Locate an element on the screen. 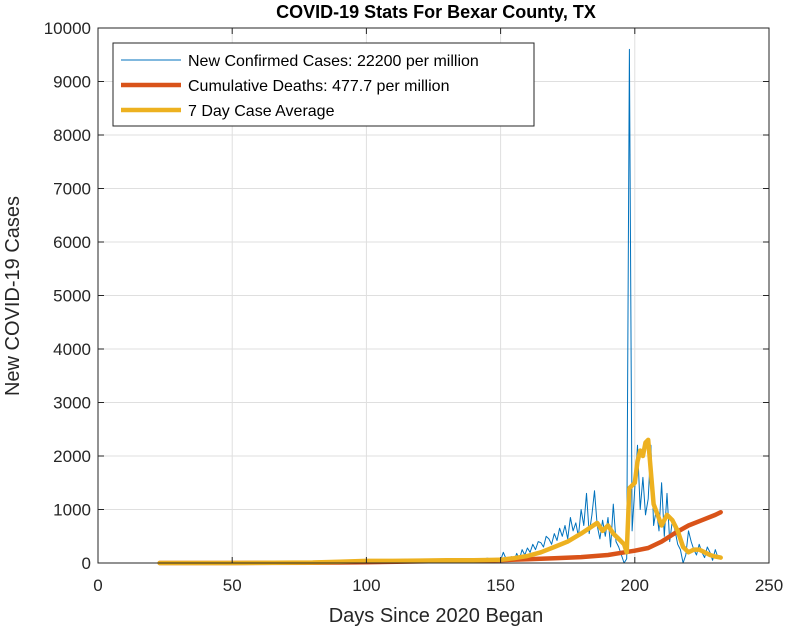 The height and width of the screenshot is (630, 795). x-tick-label: 0 is located at coordinates (97, 585).